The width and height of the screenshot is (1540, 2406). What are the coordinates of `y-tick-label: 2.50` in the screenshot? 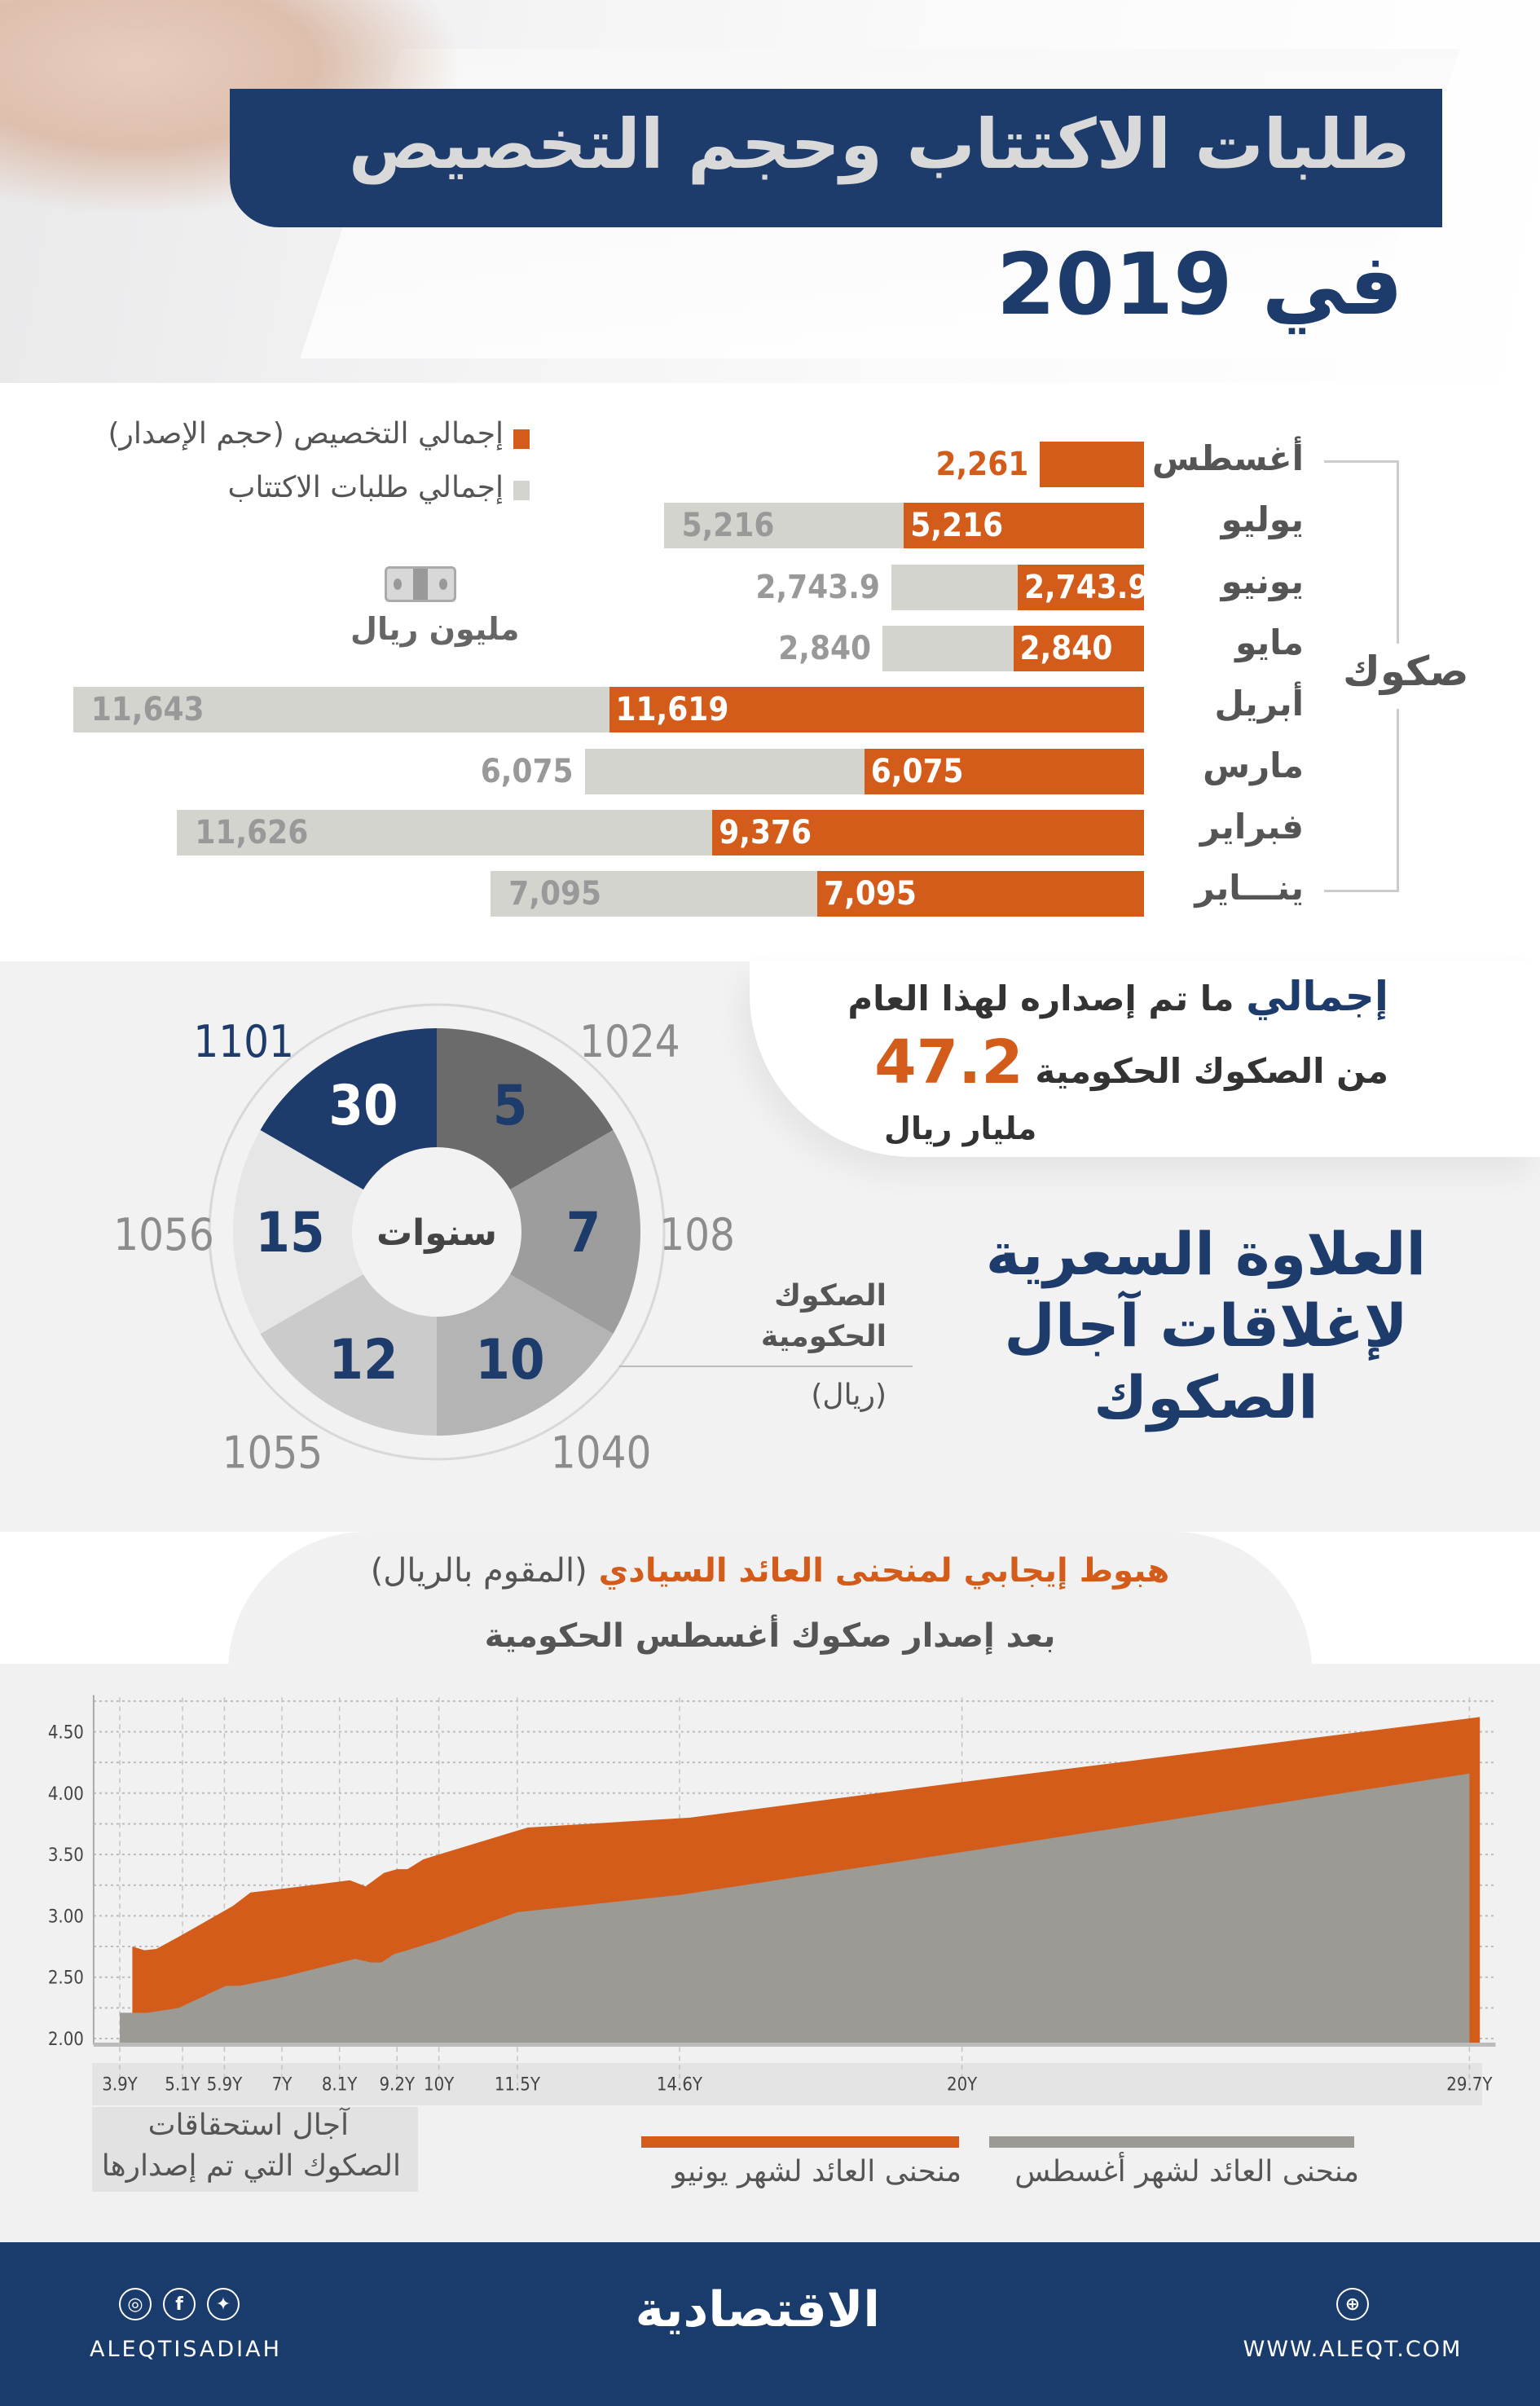 It's located at (66, 1978).